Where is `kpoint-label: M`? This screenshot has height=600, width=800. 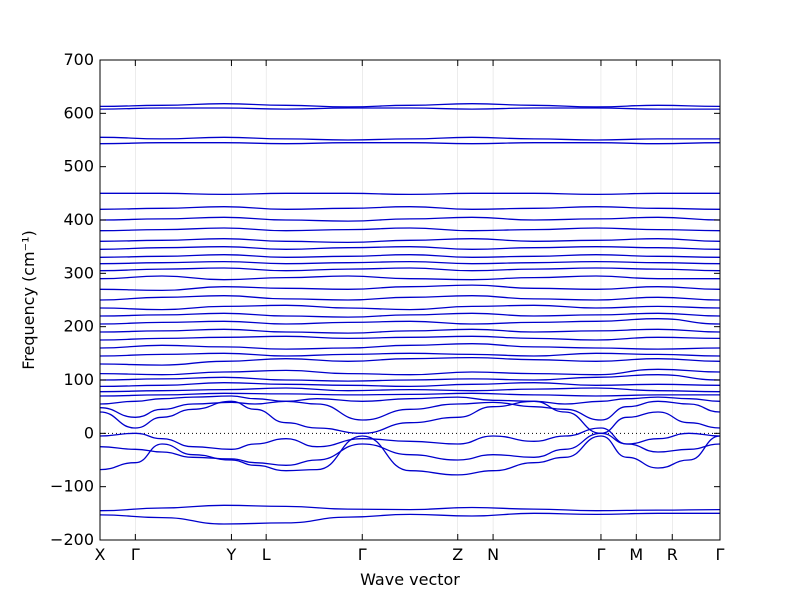 kpoint-label: M is located at coordinates (636, 554).